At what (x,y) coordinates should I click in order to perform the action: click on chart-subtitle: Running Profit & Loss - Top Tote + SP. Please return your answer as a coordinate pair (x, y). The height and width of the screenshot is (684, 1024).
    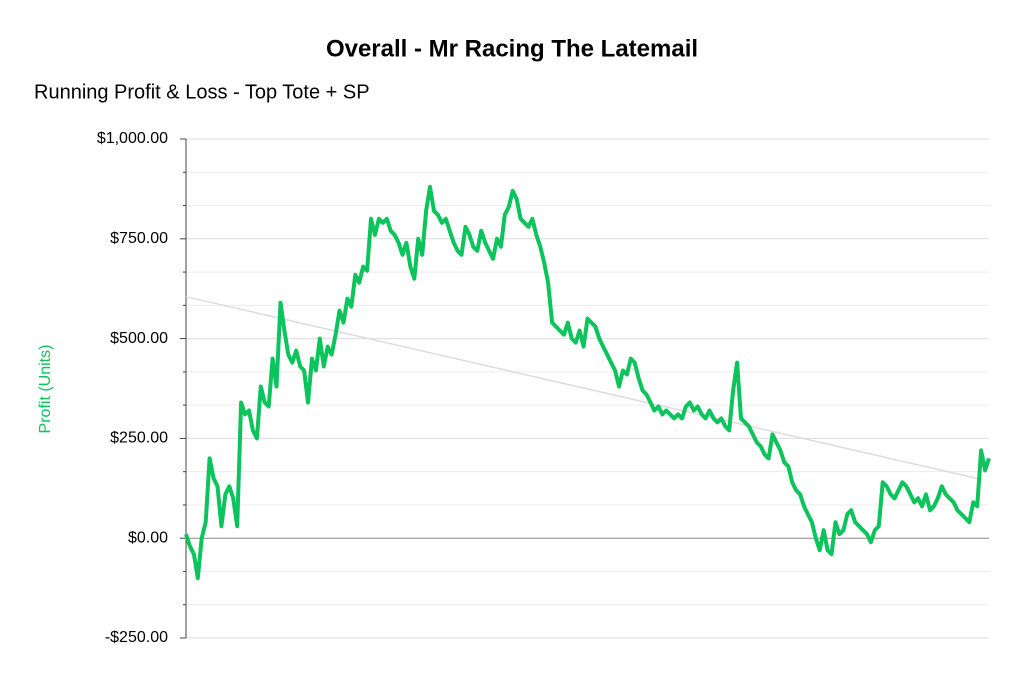
    Looking at the image, I should click on (202, 92).